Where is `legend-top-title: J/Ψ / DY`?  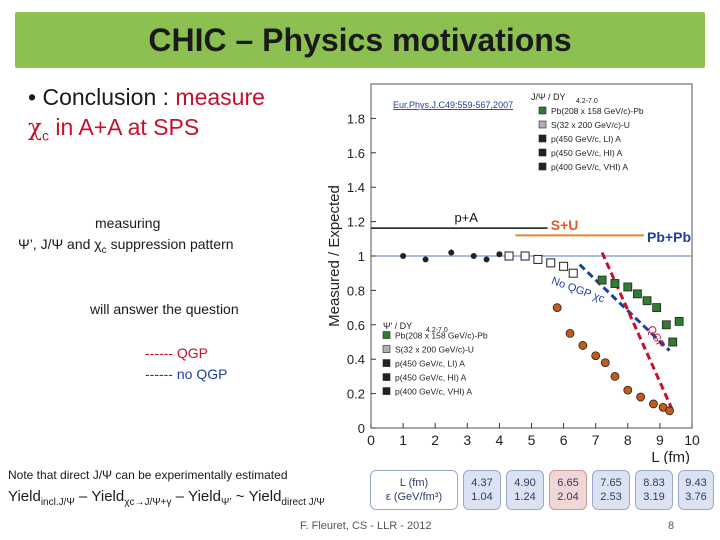
legend-top-title: J/Ψ / DY is located at coordinates (548, 97).